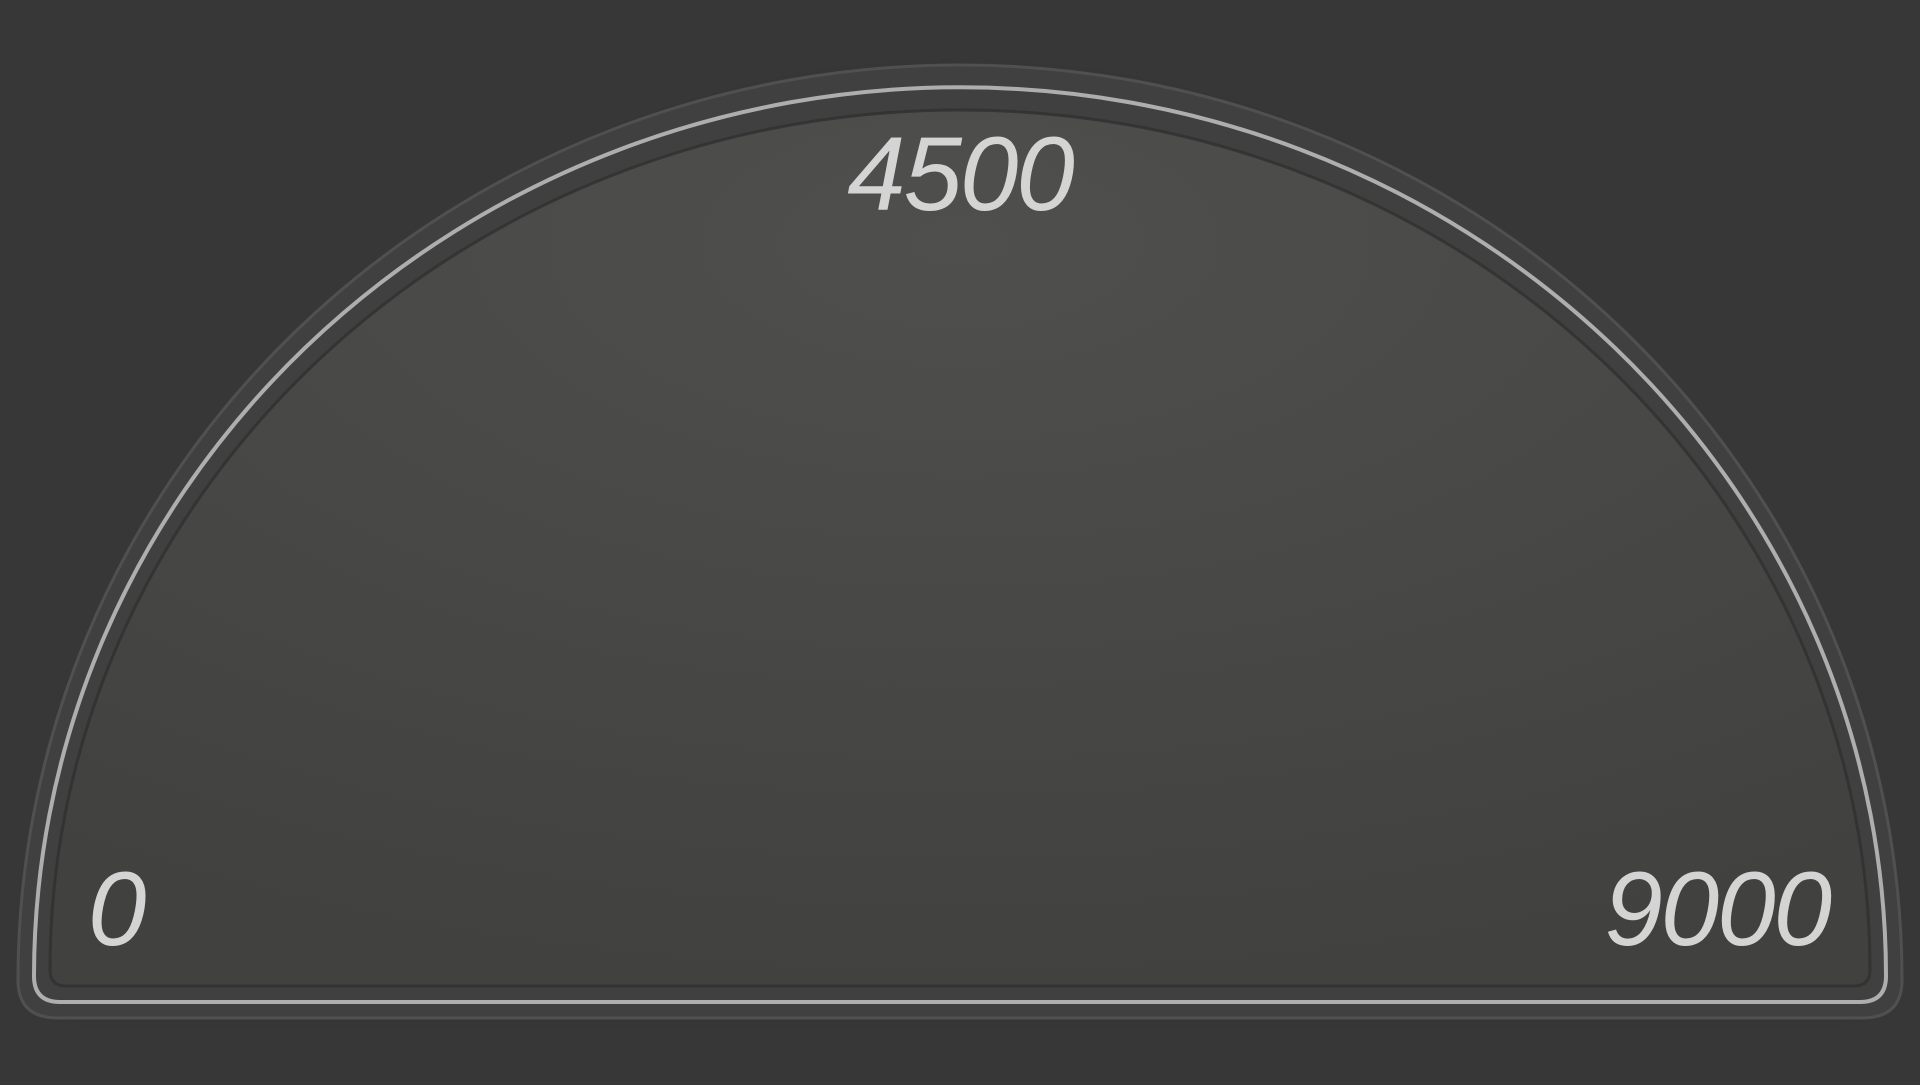 The height and width of the screenshot is (1085, 1920). What do you see at coordinates (960, 174) in the screenshot?
I see `gauge-mid-label: 4500` at bounding box center [960, 174].